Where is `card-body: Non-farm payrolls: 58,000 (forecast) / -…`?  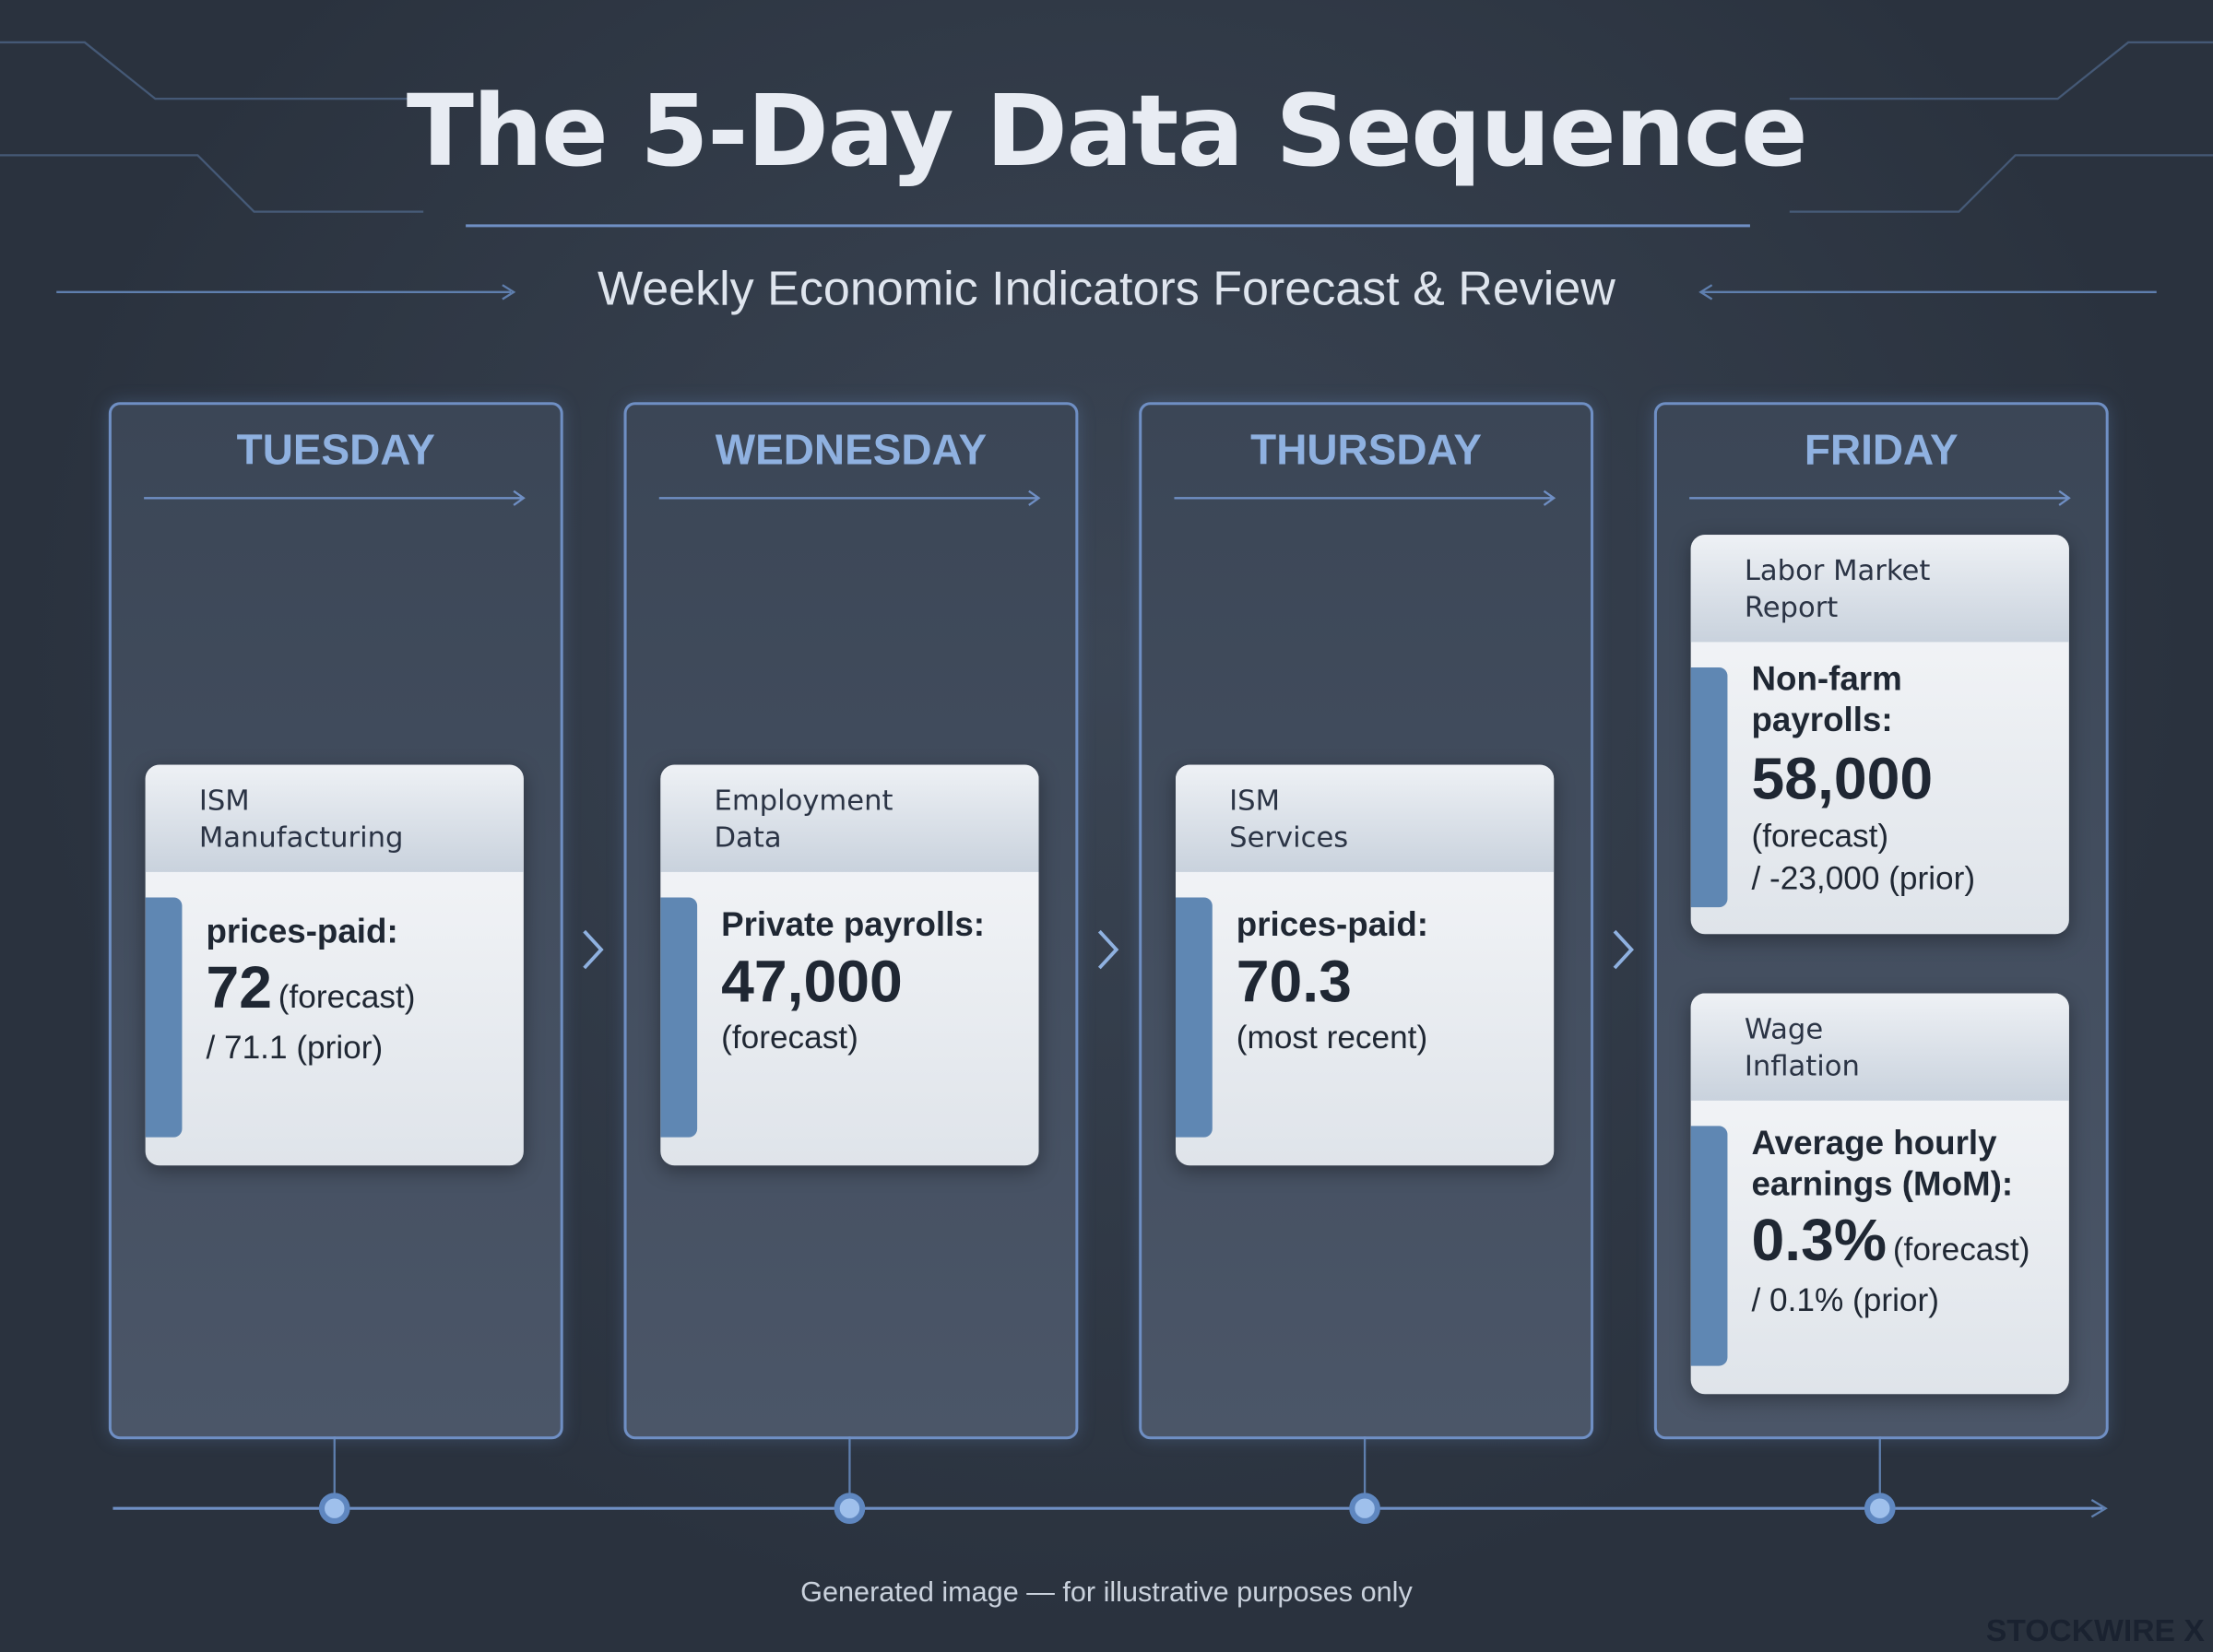
card-body: Non-farm payrolls: 58,000 (forecast) / -… is located at coordinates (1904, 780).